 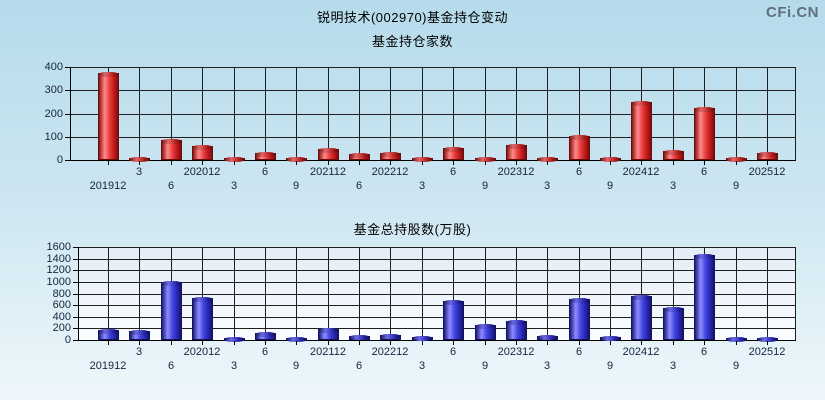 I want to click on y-tick-label: 1600, so click(x=58, y=247).